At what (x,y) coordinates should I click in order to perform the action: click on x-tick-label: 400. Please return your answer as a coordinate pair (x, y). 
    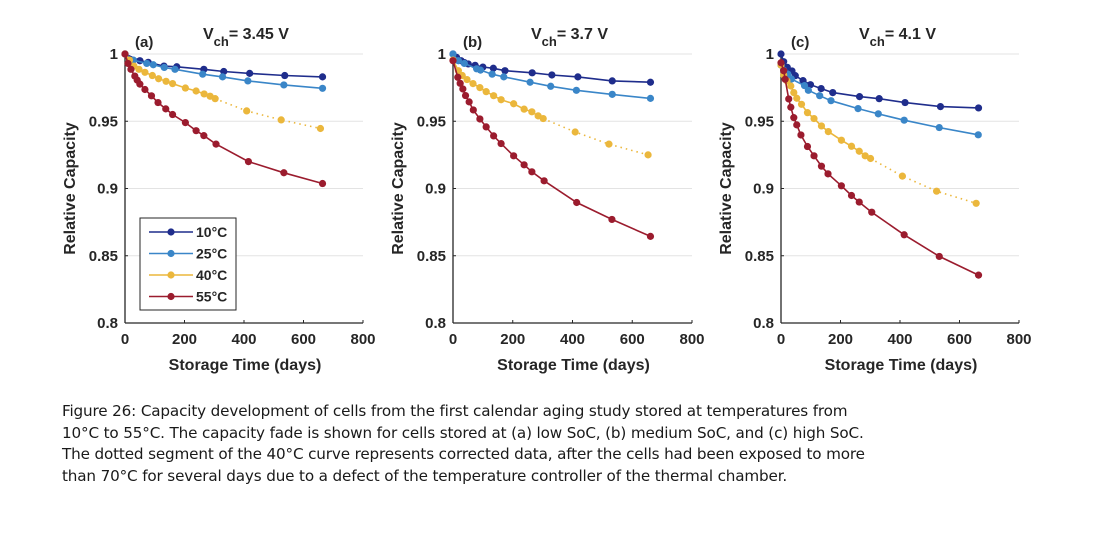
    Looking at the image, I should click on (899, 339).